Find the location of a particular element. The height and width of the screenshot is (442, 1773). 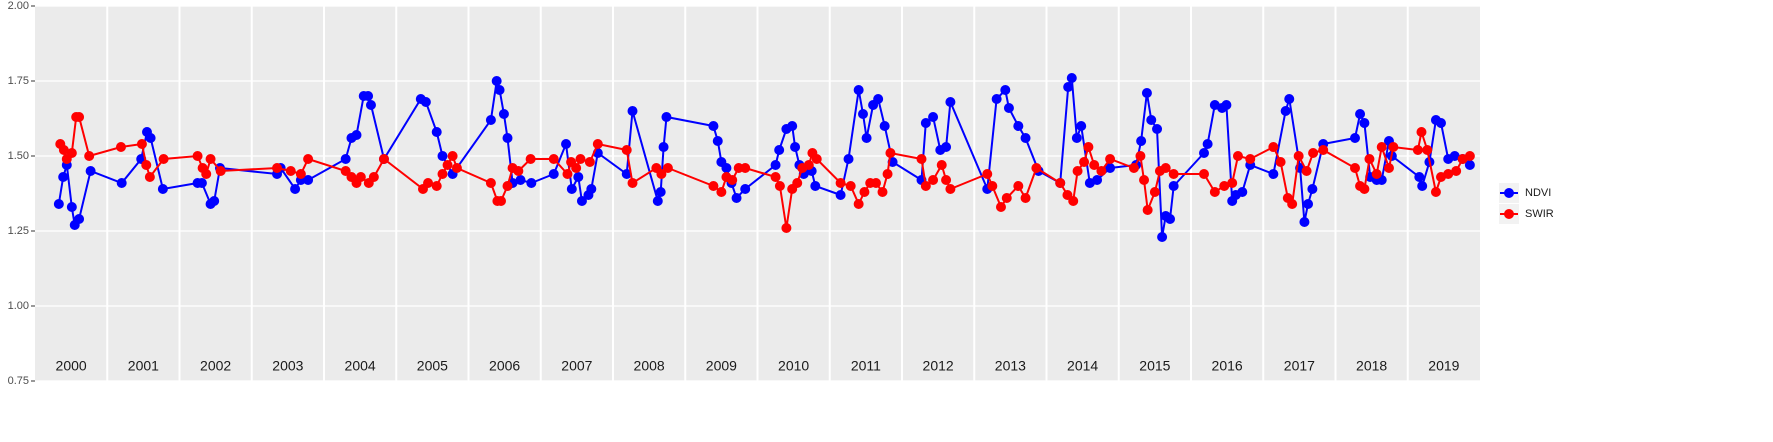

legend-label: SWIR is located at coordinates (1539, 214).